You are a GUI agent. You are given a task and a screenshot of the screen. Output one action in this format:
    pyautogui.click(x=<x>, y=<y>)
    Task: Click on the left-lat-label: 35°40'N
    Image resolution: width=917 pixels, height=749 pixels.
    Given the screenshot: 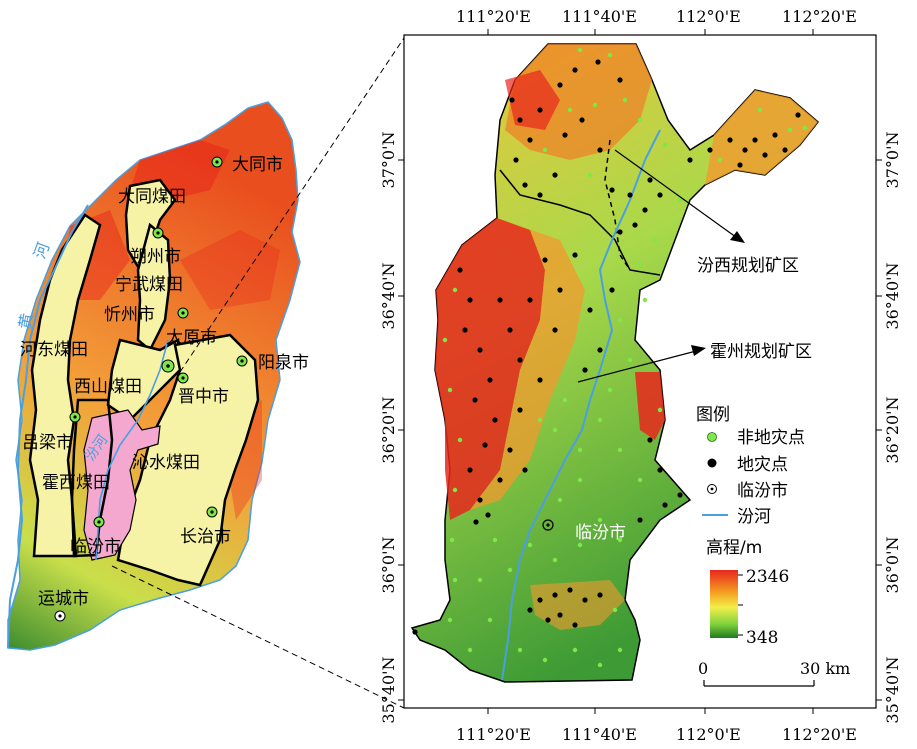 What is the action you would take?
    pyautogui.click(x=388, y=689)
    